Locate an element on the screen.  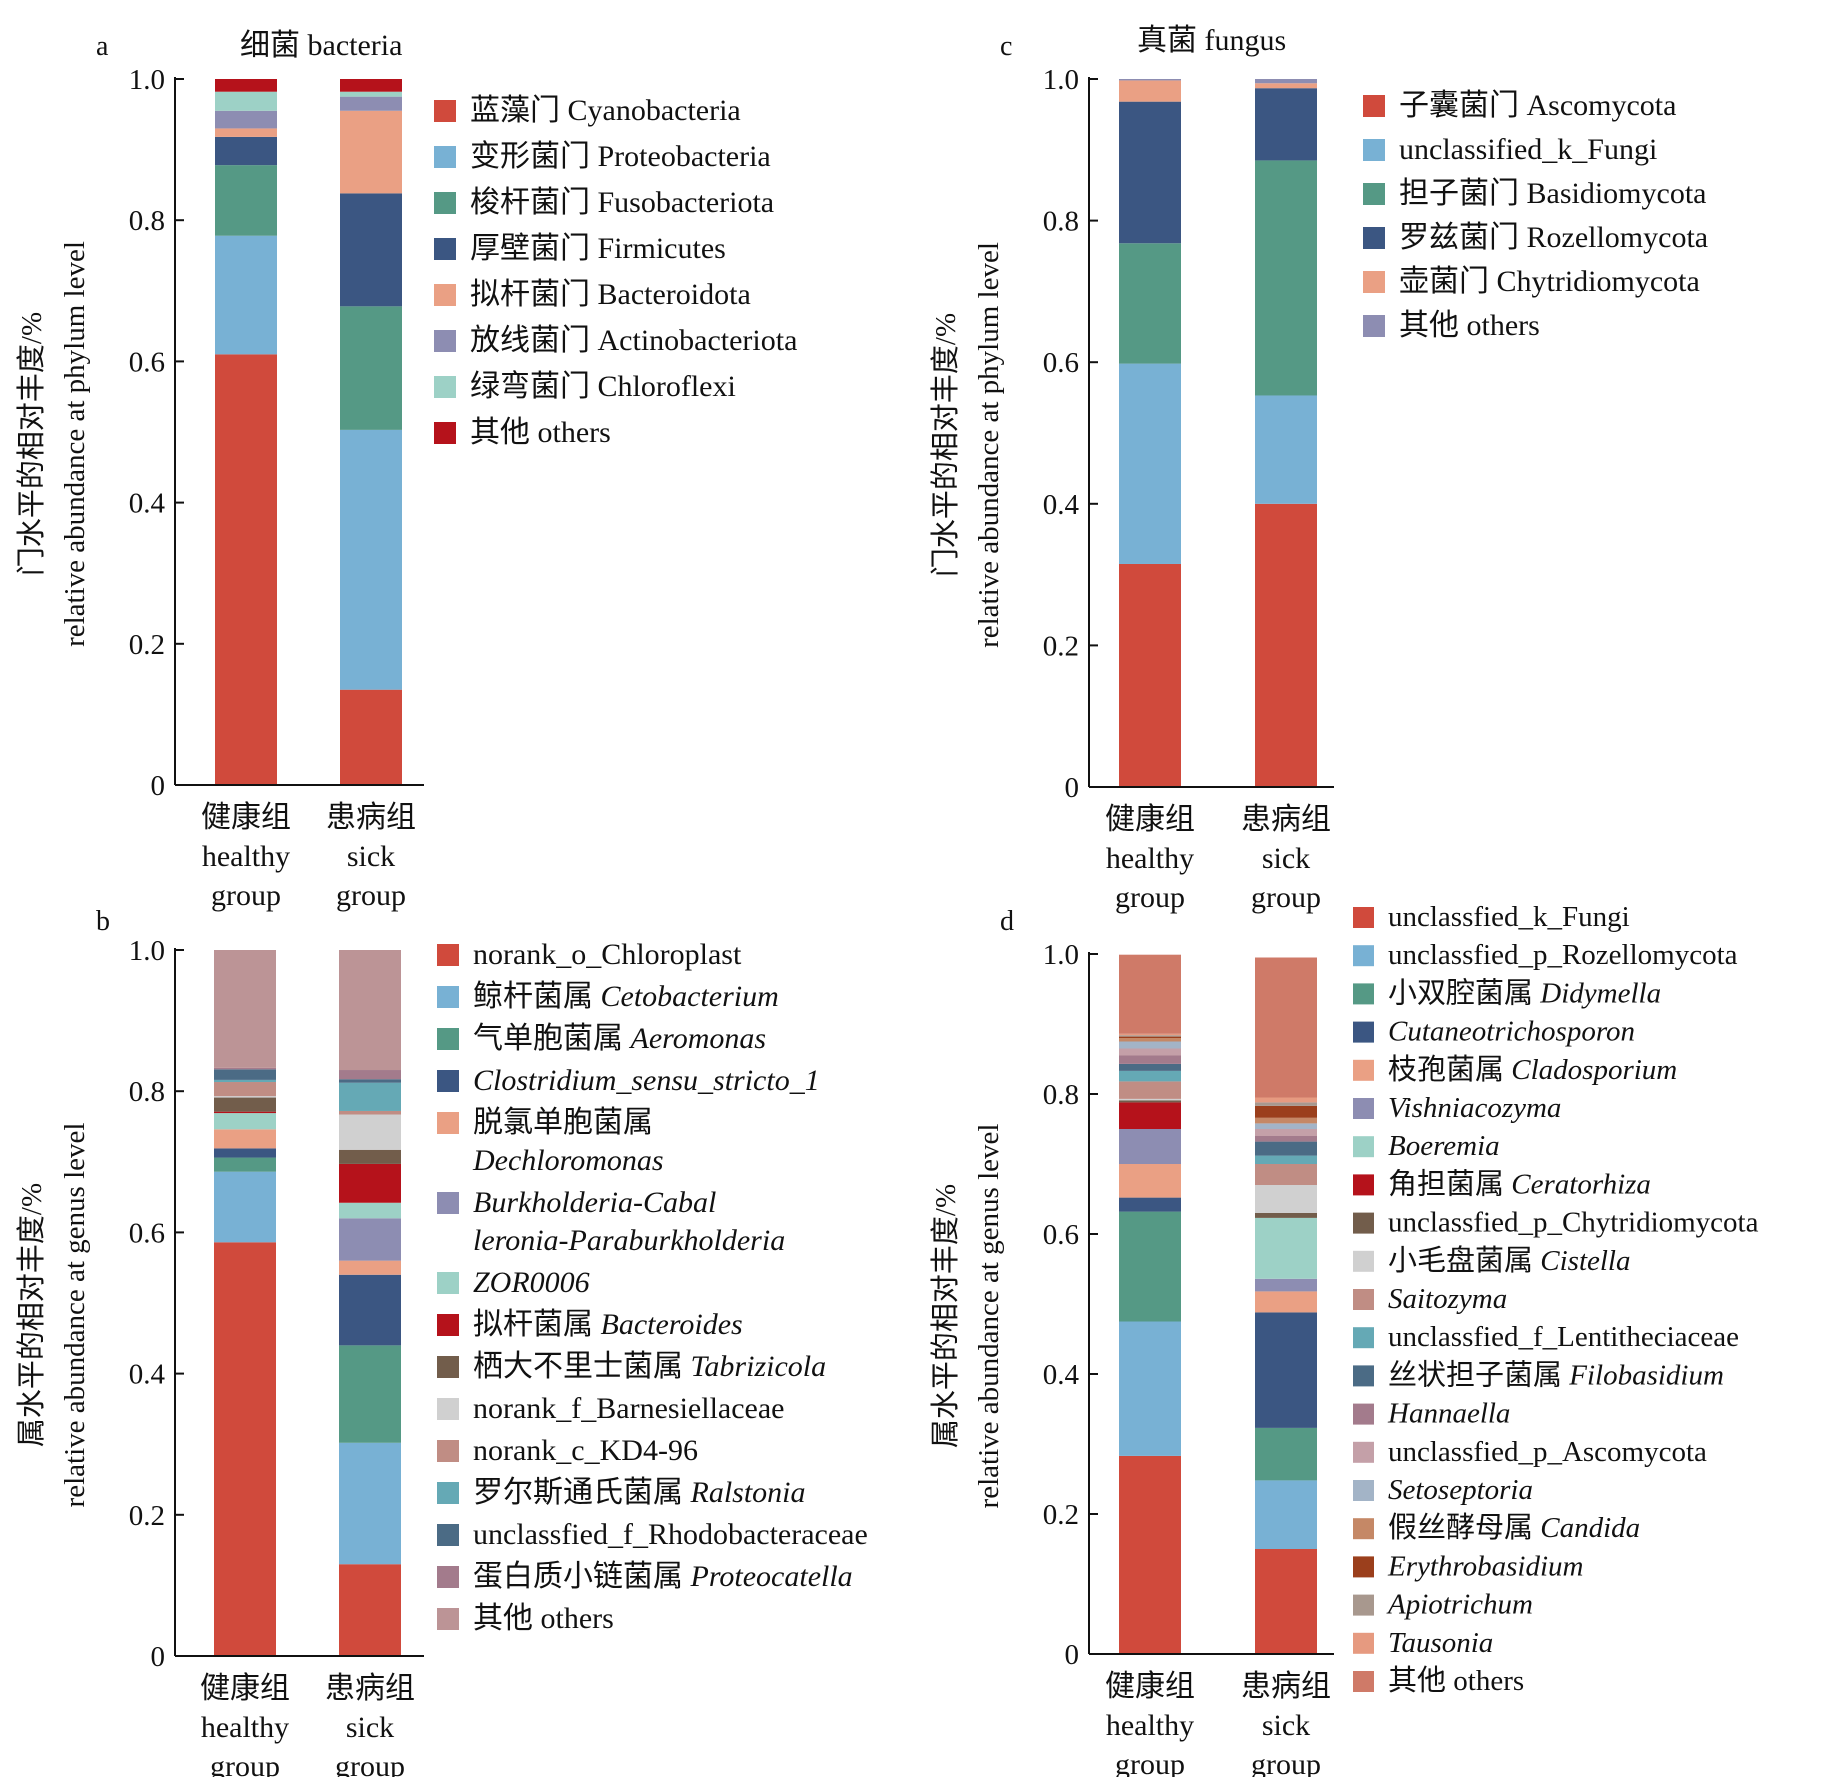
legend-label-en: Ascomycota is located at coordinates (1602, 105).